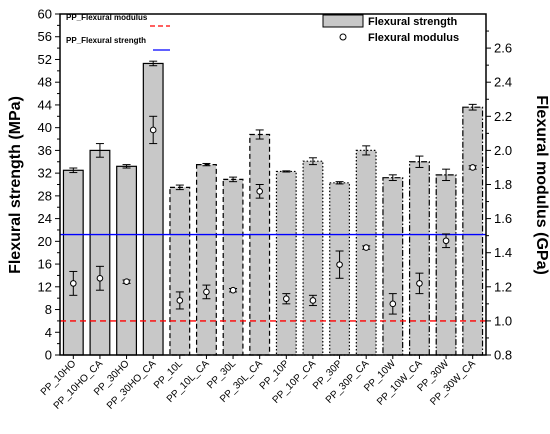  I want to click on y2-tick-label: 1.2, so click(503, 286).